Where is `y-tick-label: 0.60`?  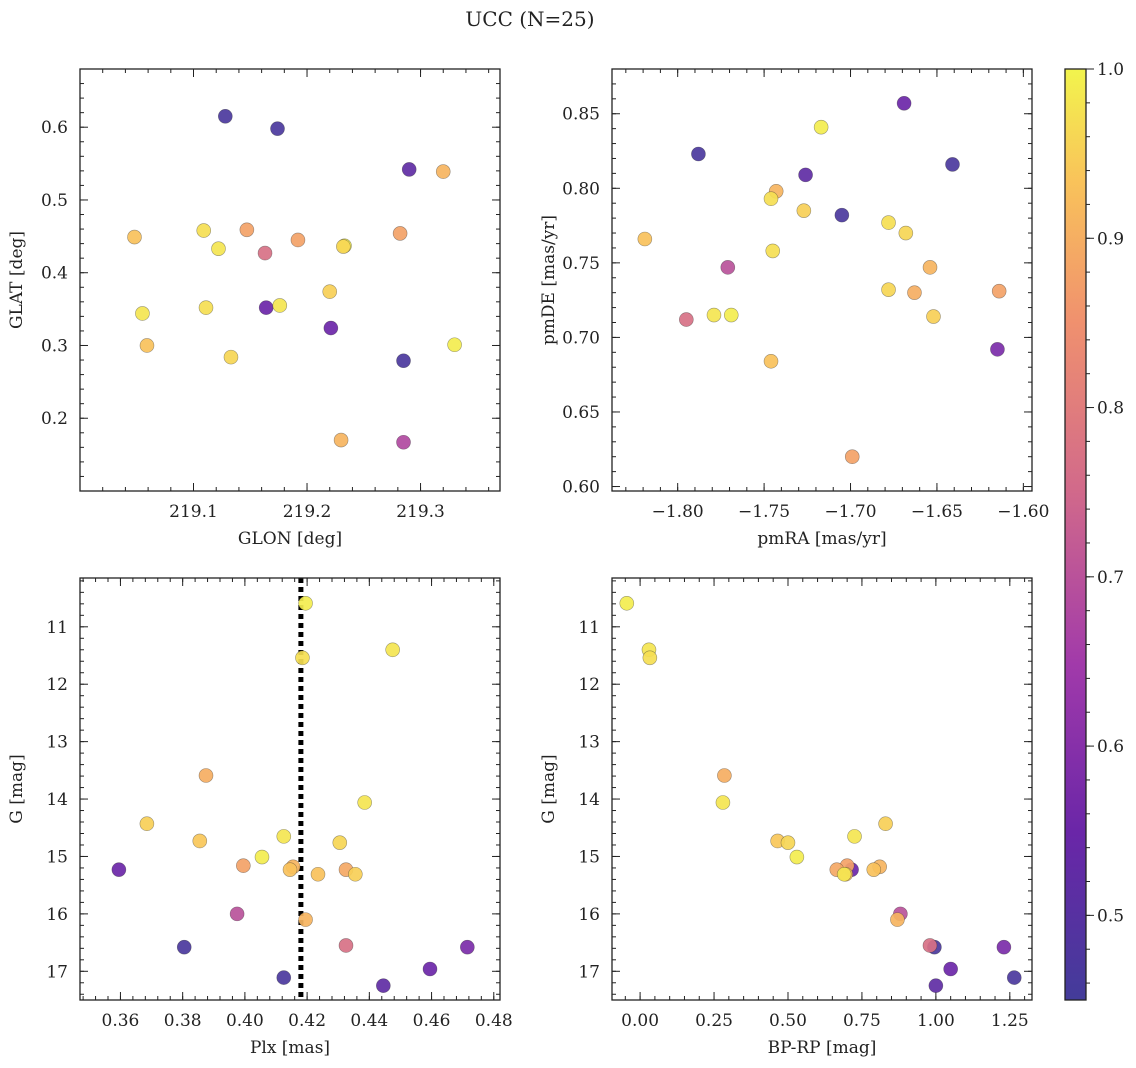
y-tick-label: 0.60 is located at coordinates (581, 488).